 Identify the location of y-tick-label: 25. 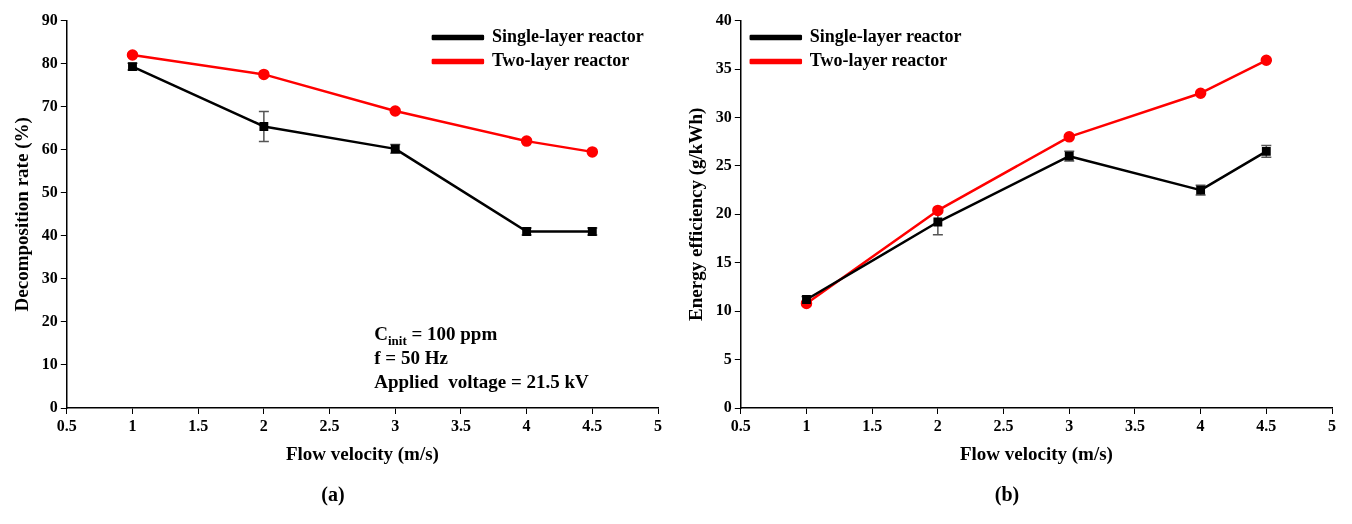
(723, 165).